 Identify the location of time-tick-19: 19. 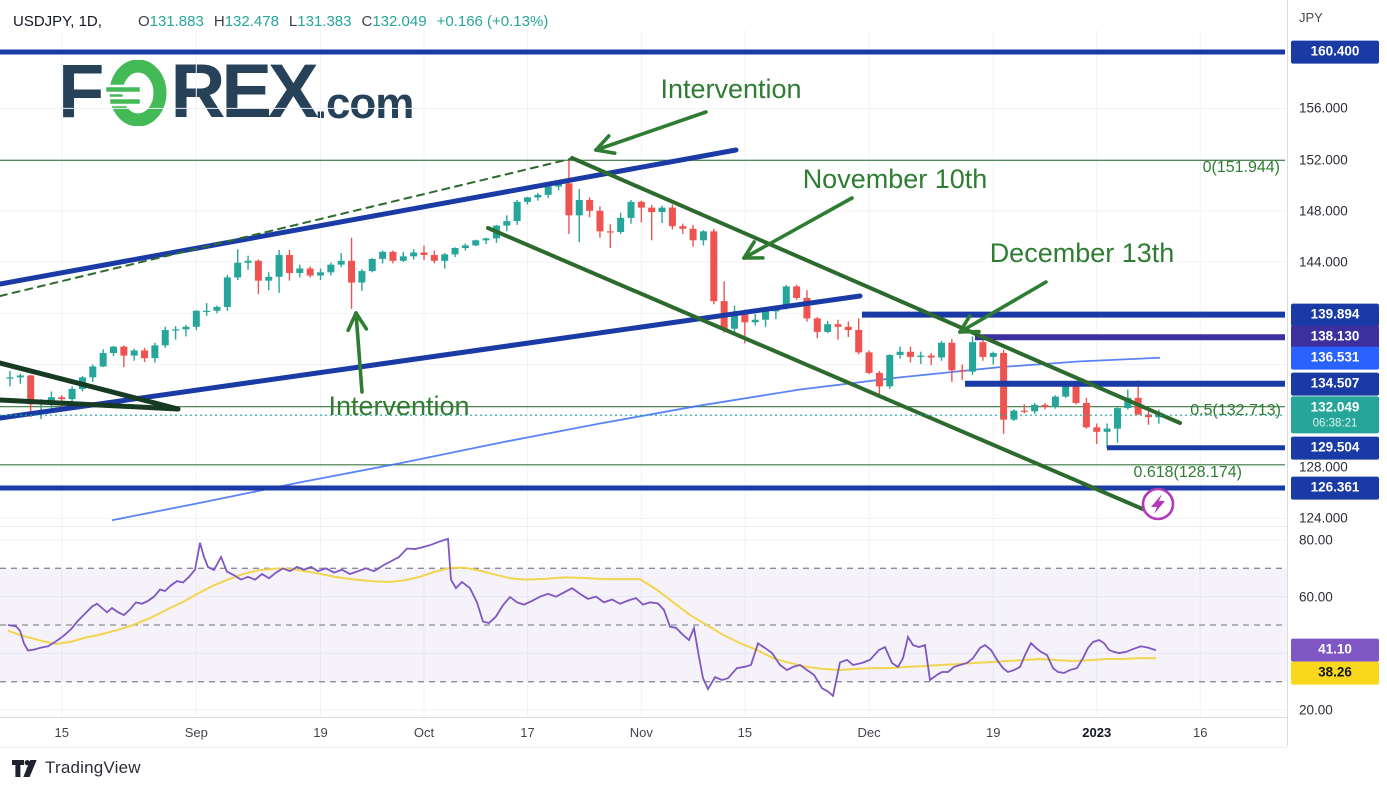
(320, 732).